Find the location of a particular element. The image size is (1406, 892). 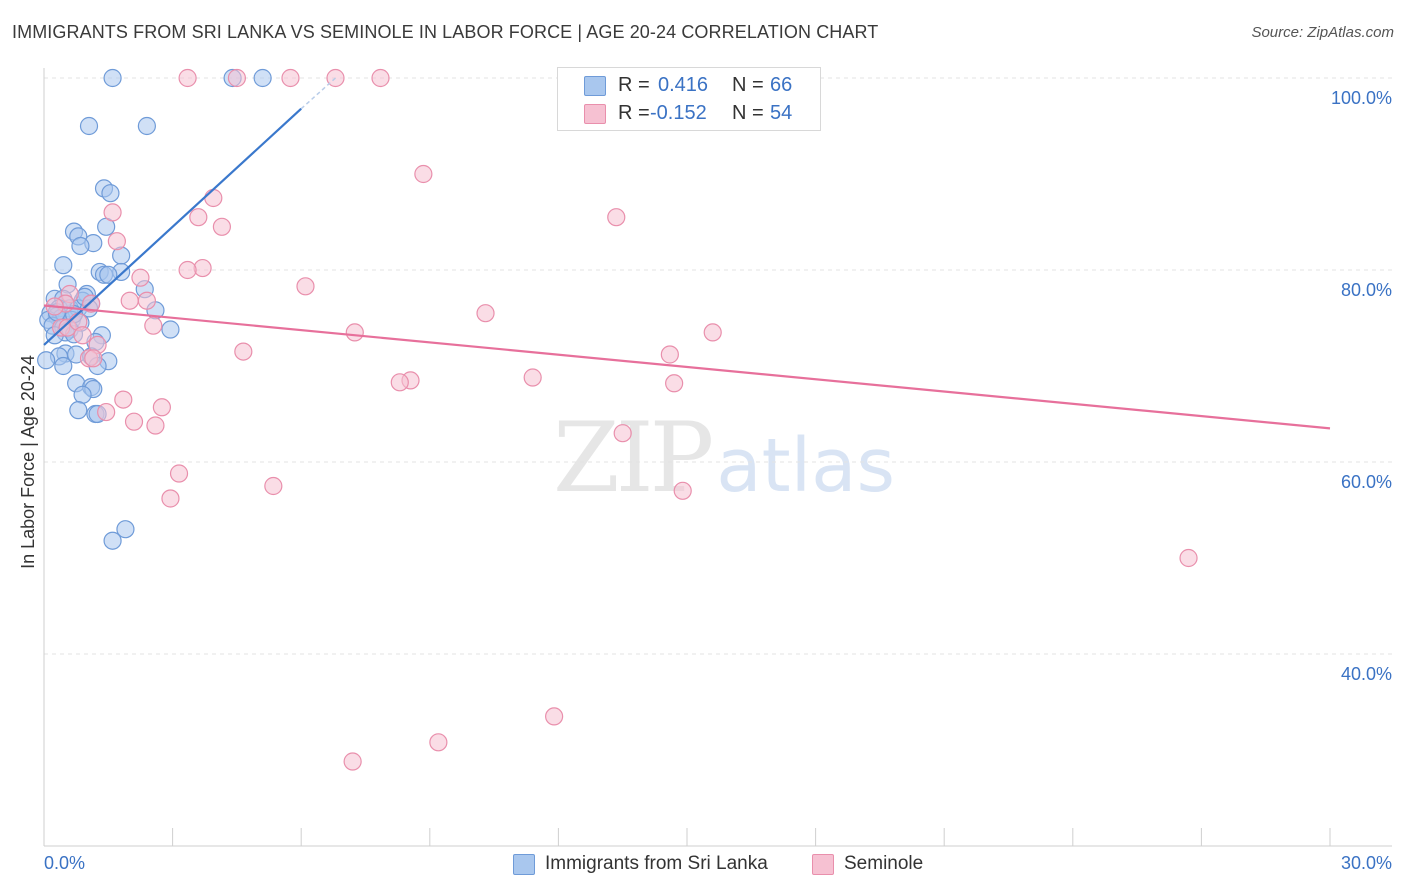

series-label-seminole: Seminole is located at coordinates (884, 863).